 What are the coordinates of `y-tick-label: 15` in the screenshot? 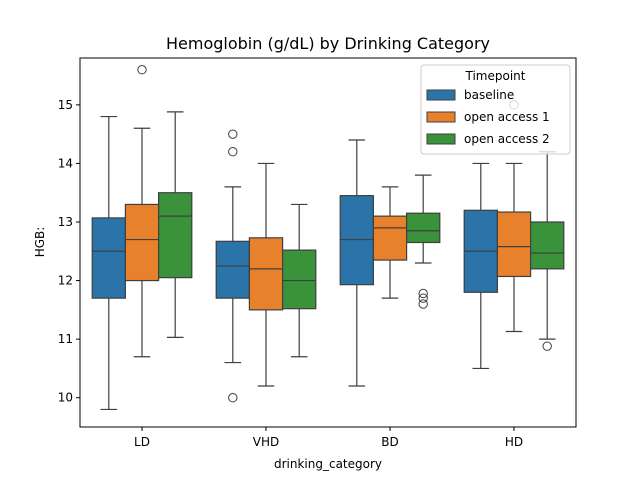 It's located at (65, 105).